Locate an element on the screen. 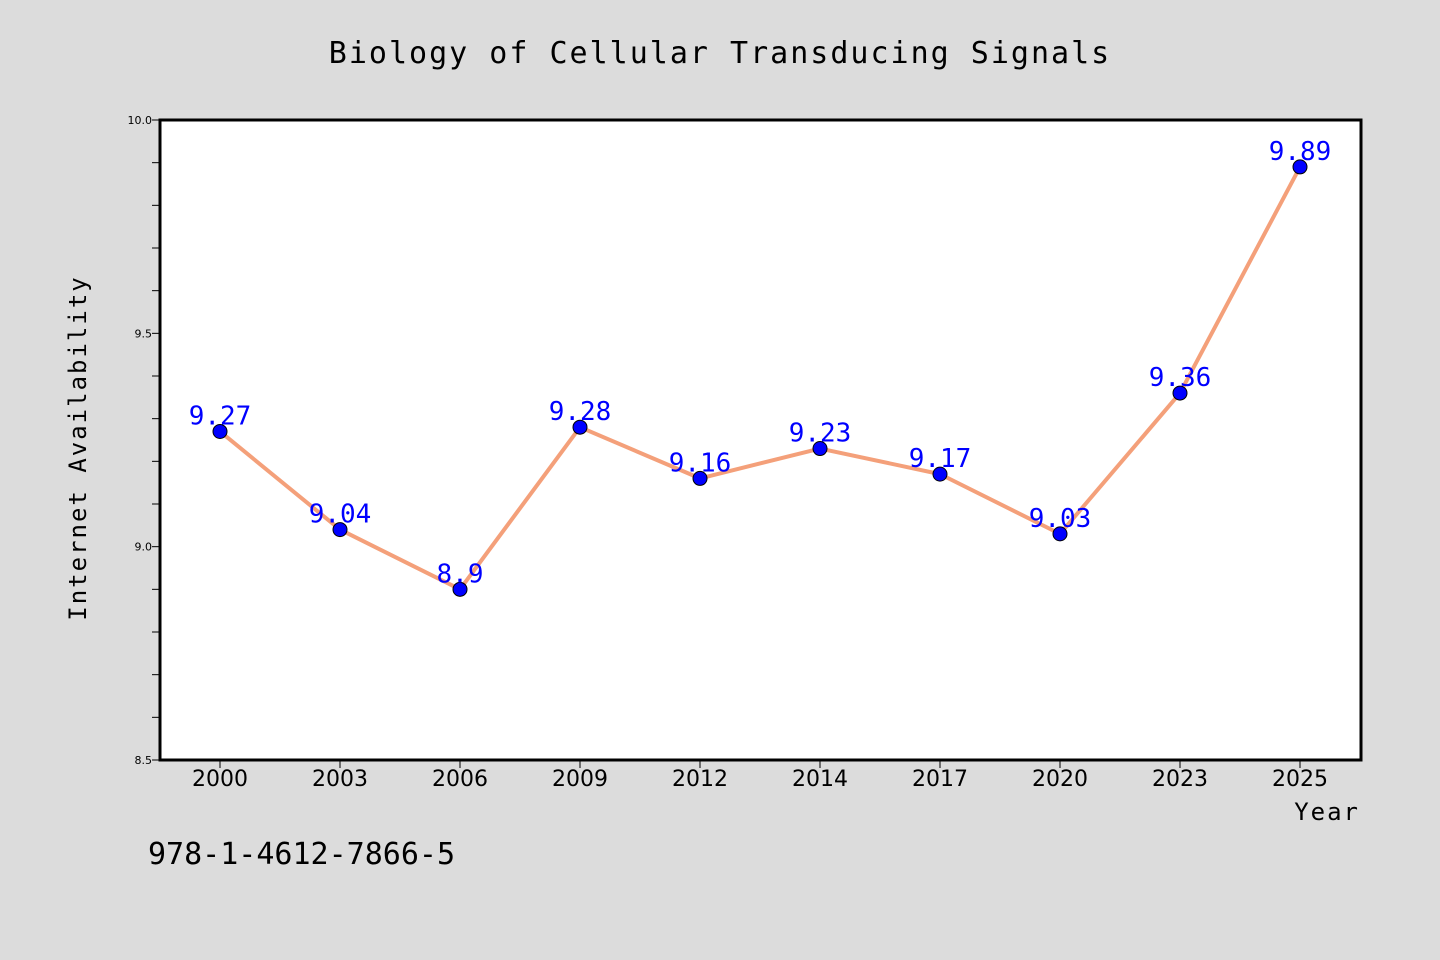 The width and height of the screenshot is (1440, 960). x-tick-label: 2009 is located at coordinates (580, 779).